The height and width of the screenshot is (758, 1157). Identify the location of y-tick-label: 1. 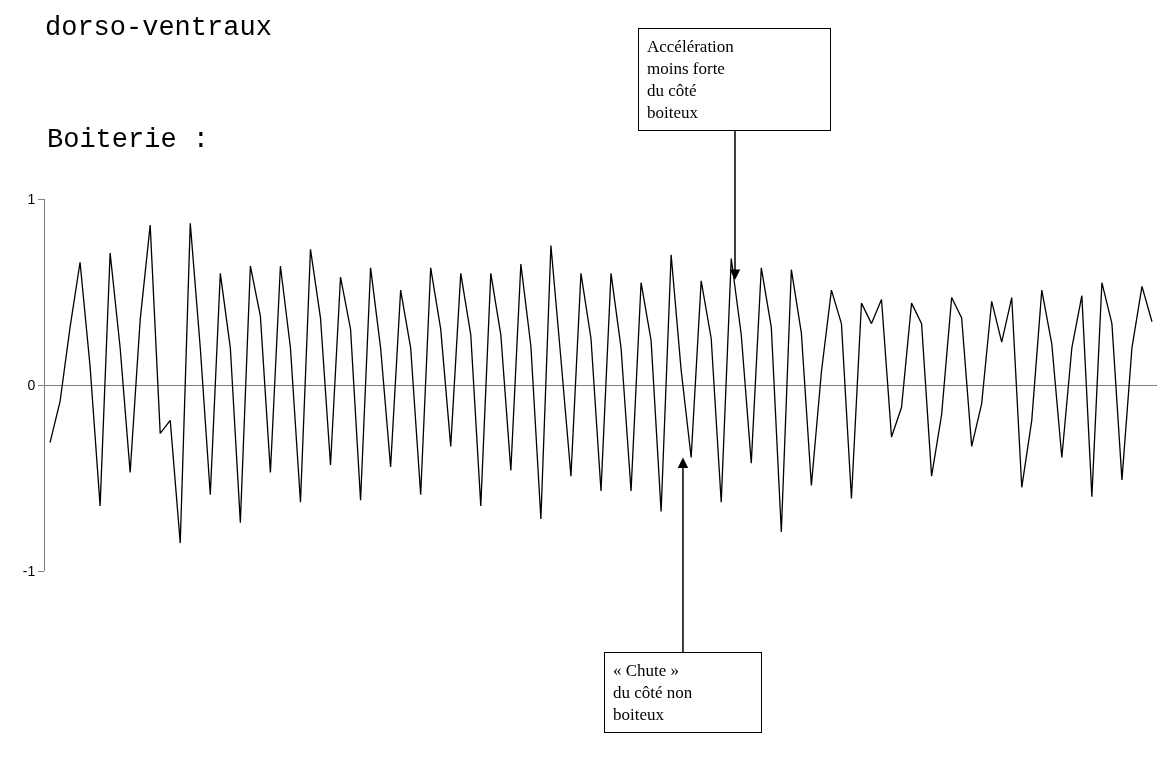
(31, 198).